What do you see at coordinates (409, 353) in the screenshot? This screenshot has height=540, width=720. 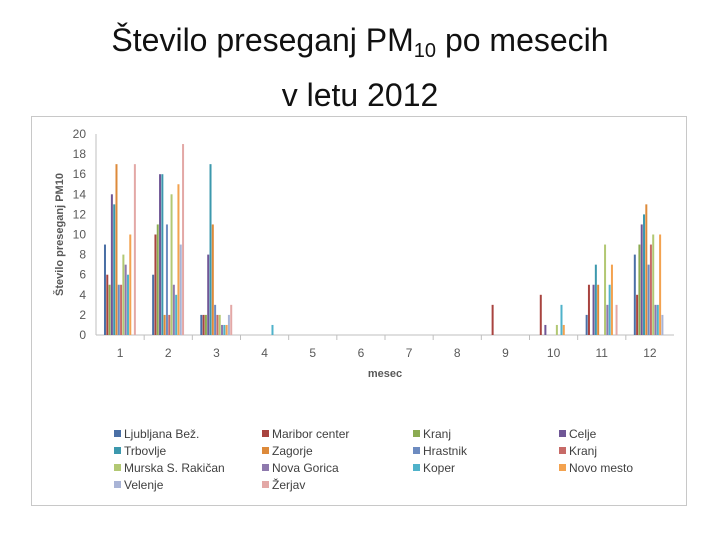 I see `x-tick-label: 7` at bounding box center [409, 353].